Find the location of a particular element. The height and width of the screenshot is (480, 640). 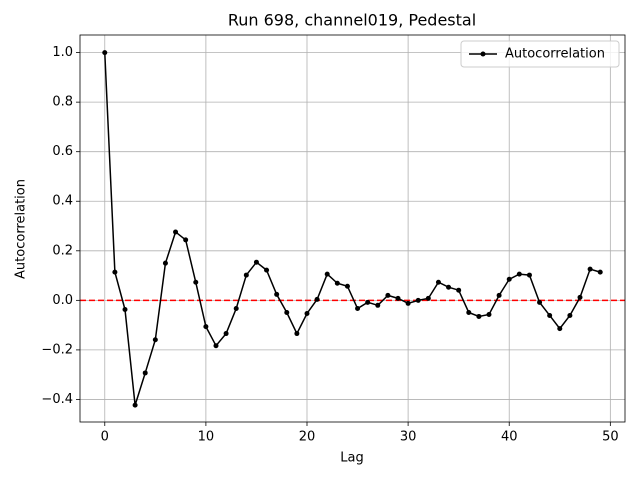

x-tick-label: 30 is located at coordinates (408, 437).